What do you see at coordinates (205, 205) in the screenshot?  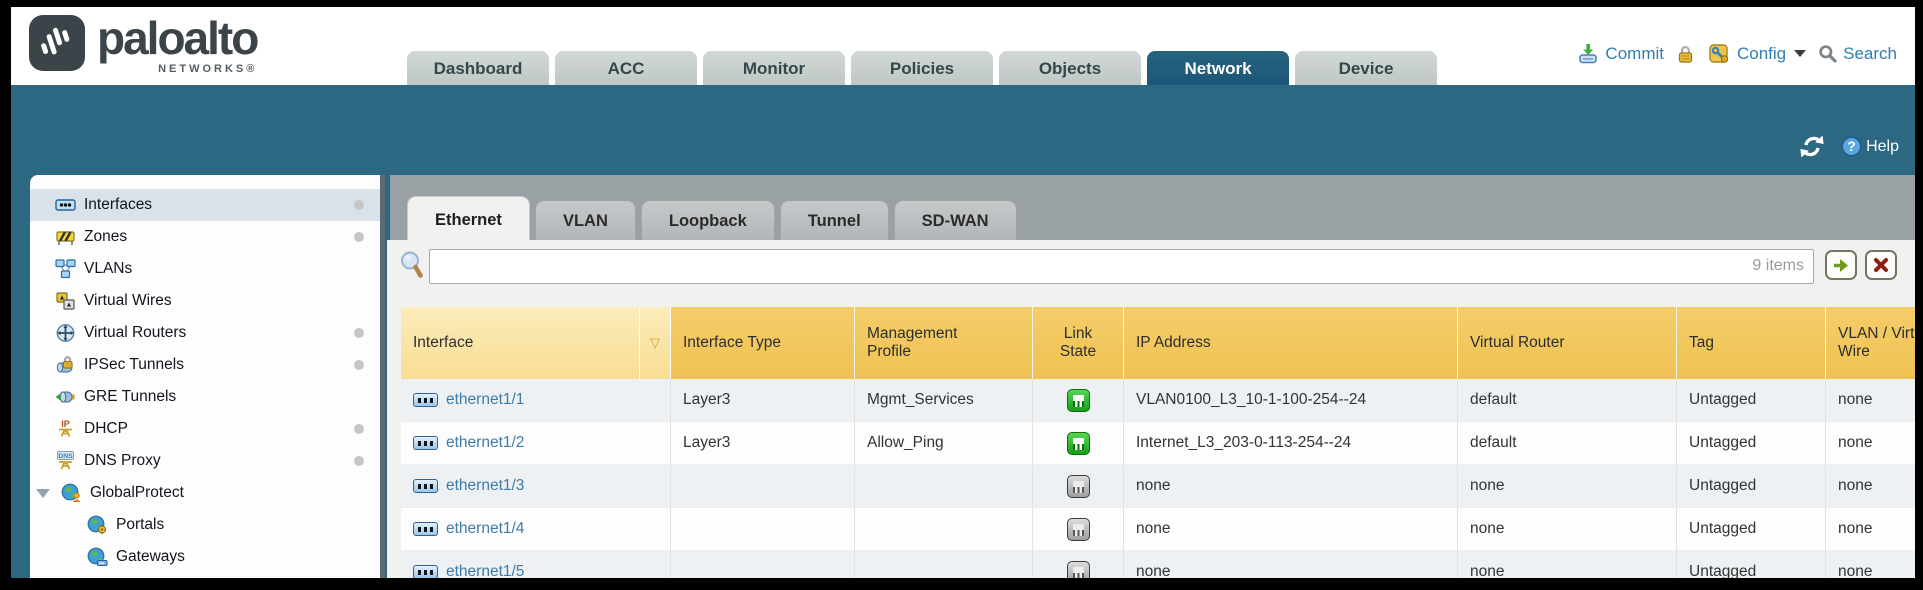 I see `sidebar-item-interfaces: Interfaces` at bounding box center [205, 205].